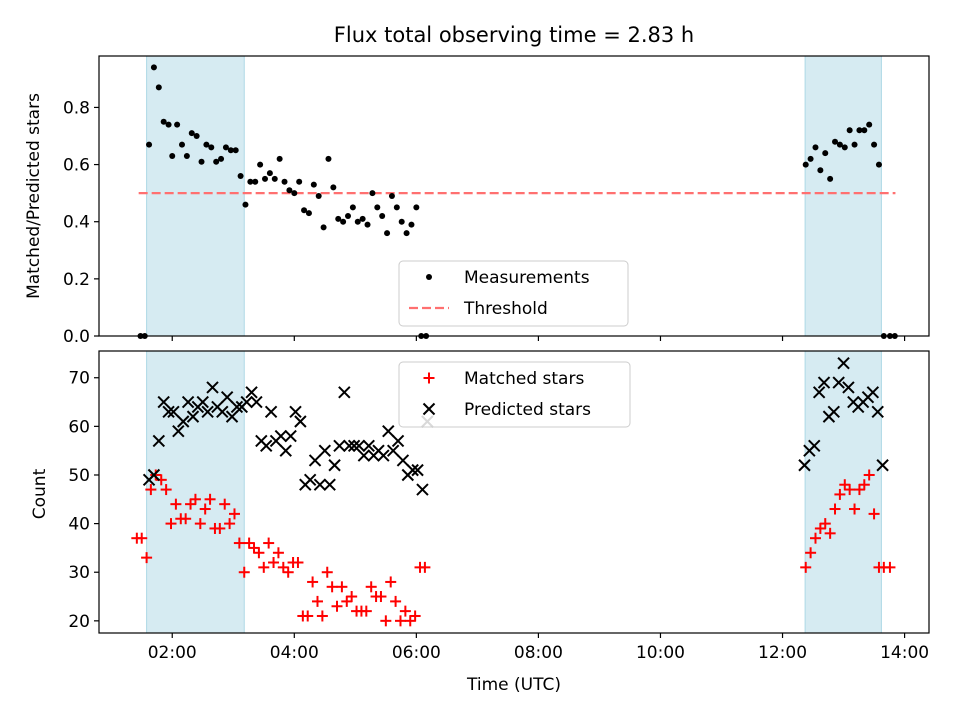 This screenshot has width=960, height=720. I want to click on y-tick-label: 0.8, so click(76, 108).